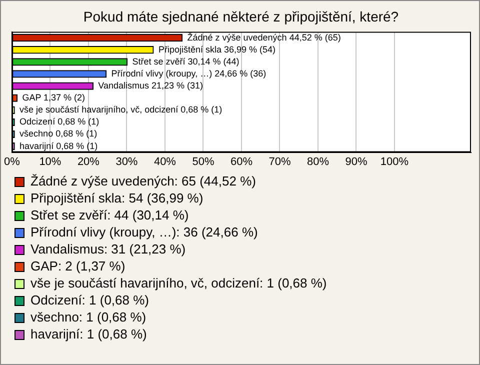  I want to click on data-label: Odcizení 0,68 % (1), so click(60, 121).